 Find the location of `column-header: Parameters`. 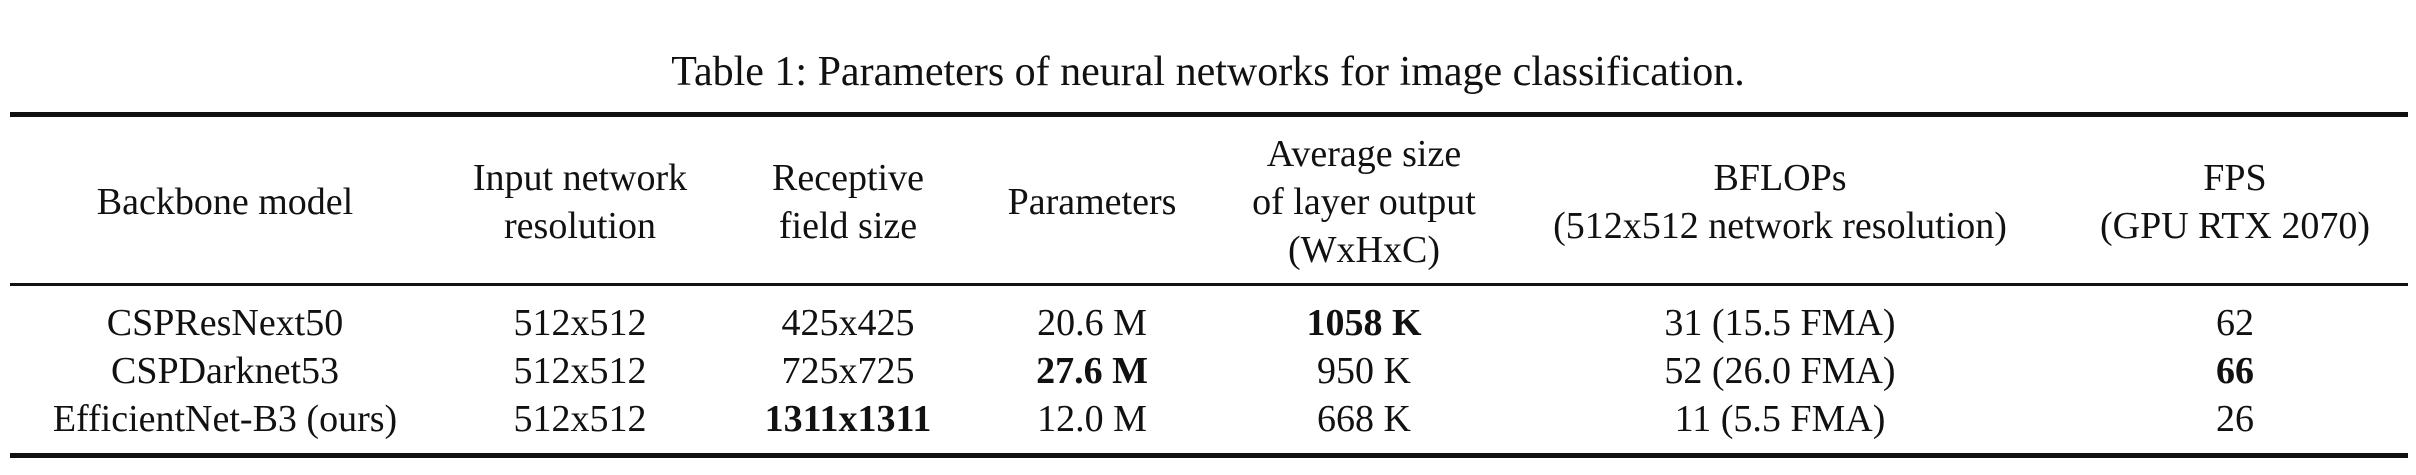

column-header: Parameters is located at coordinates (1092, 202).